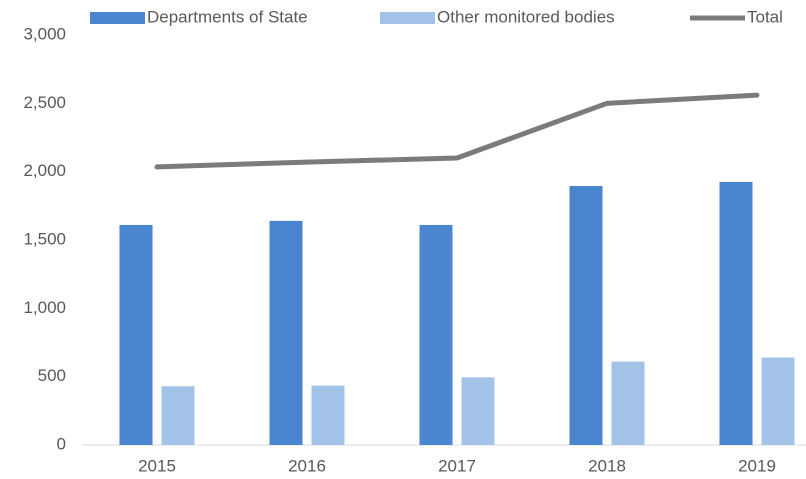  What do you see at coordinates (61, 443) in the screenshot?
I see `y-tick-label: 0` at bounding box center [61, 443].